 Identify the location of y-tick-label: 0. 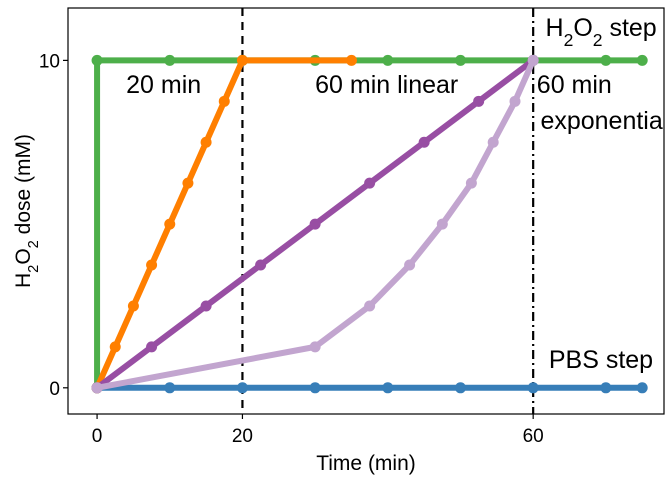
(54, 389).